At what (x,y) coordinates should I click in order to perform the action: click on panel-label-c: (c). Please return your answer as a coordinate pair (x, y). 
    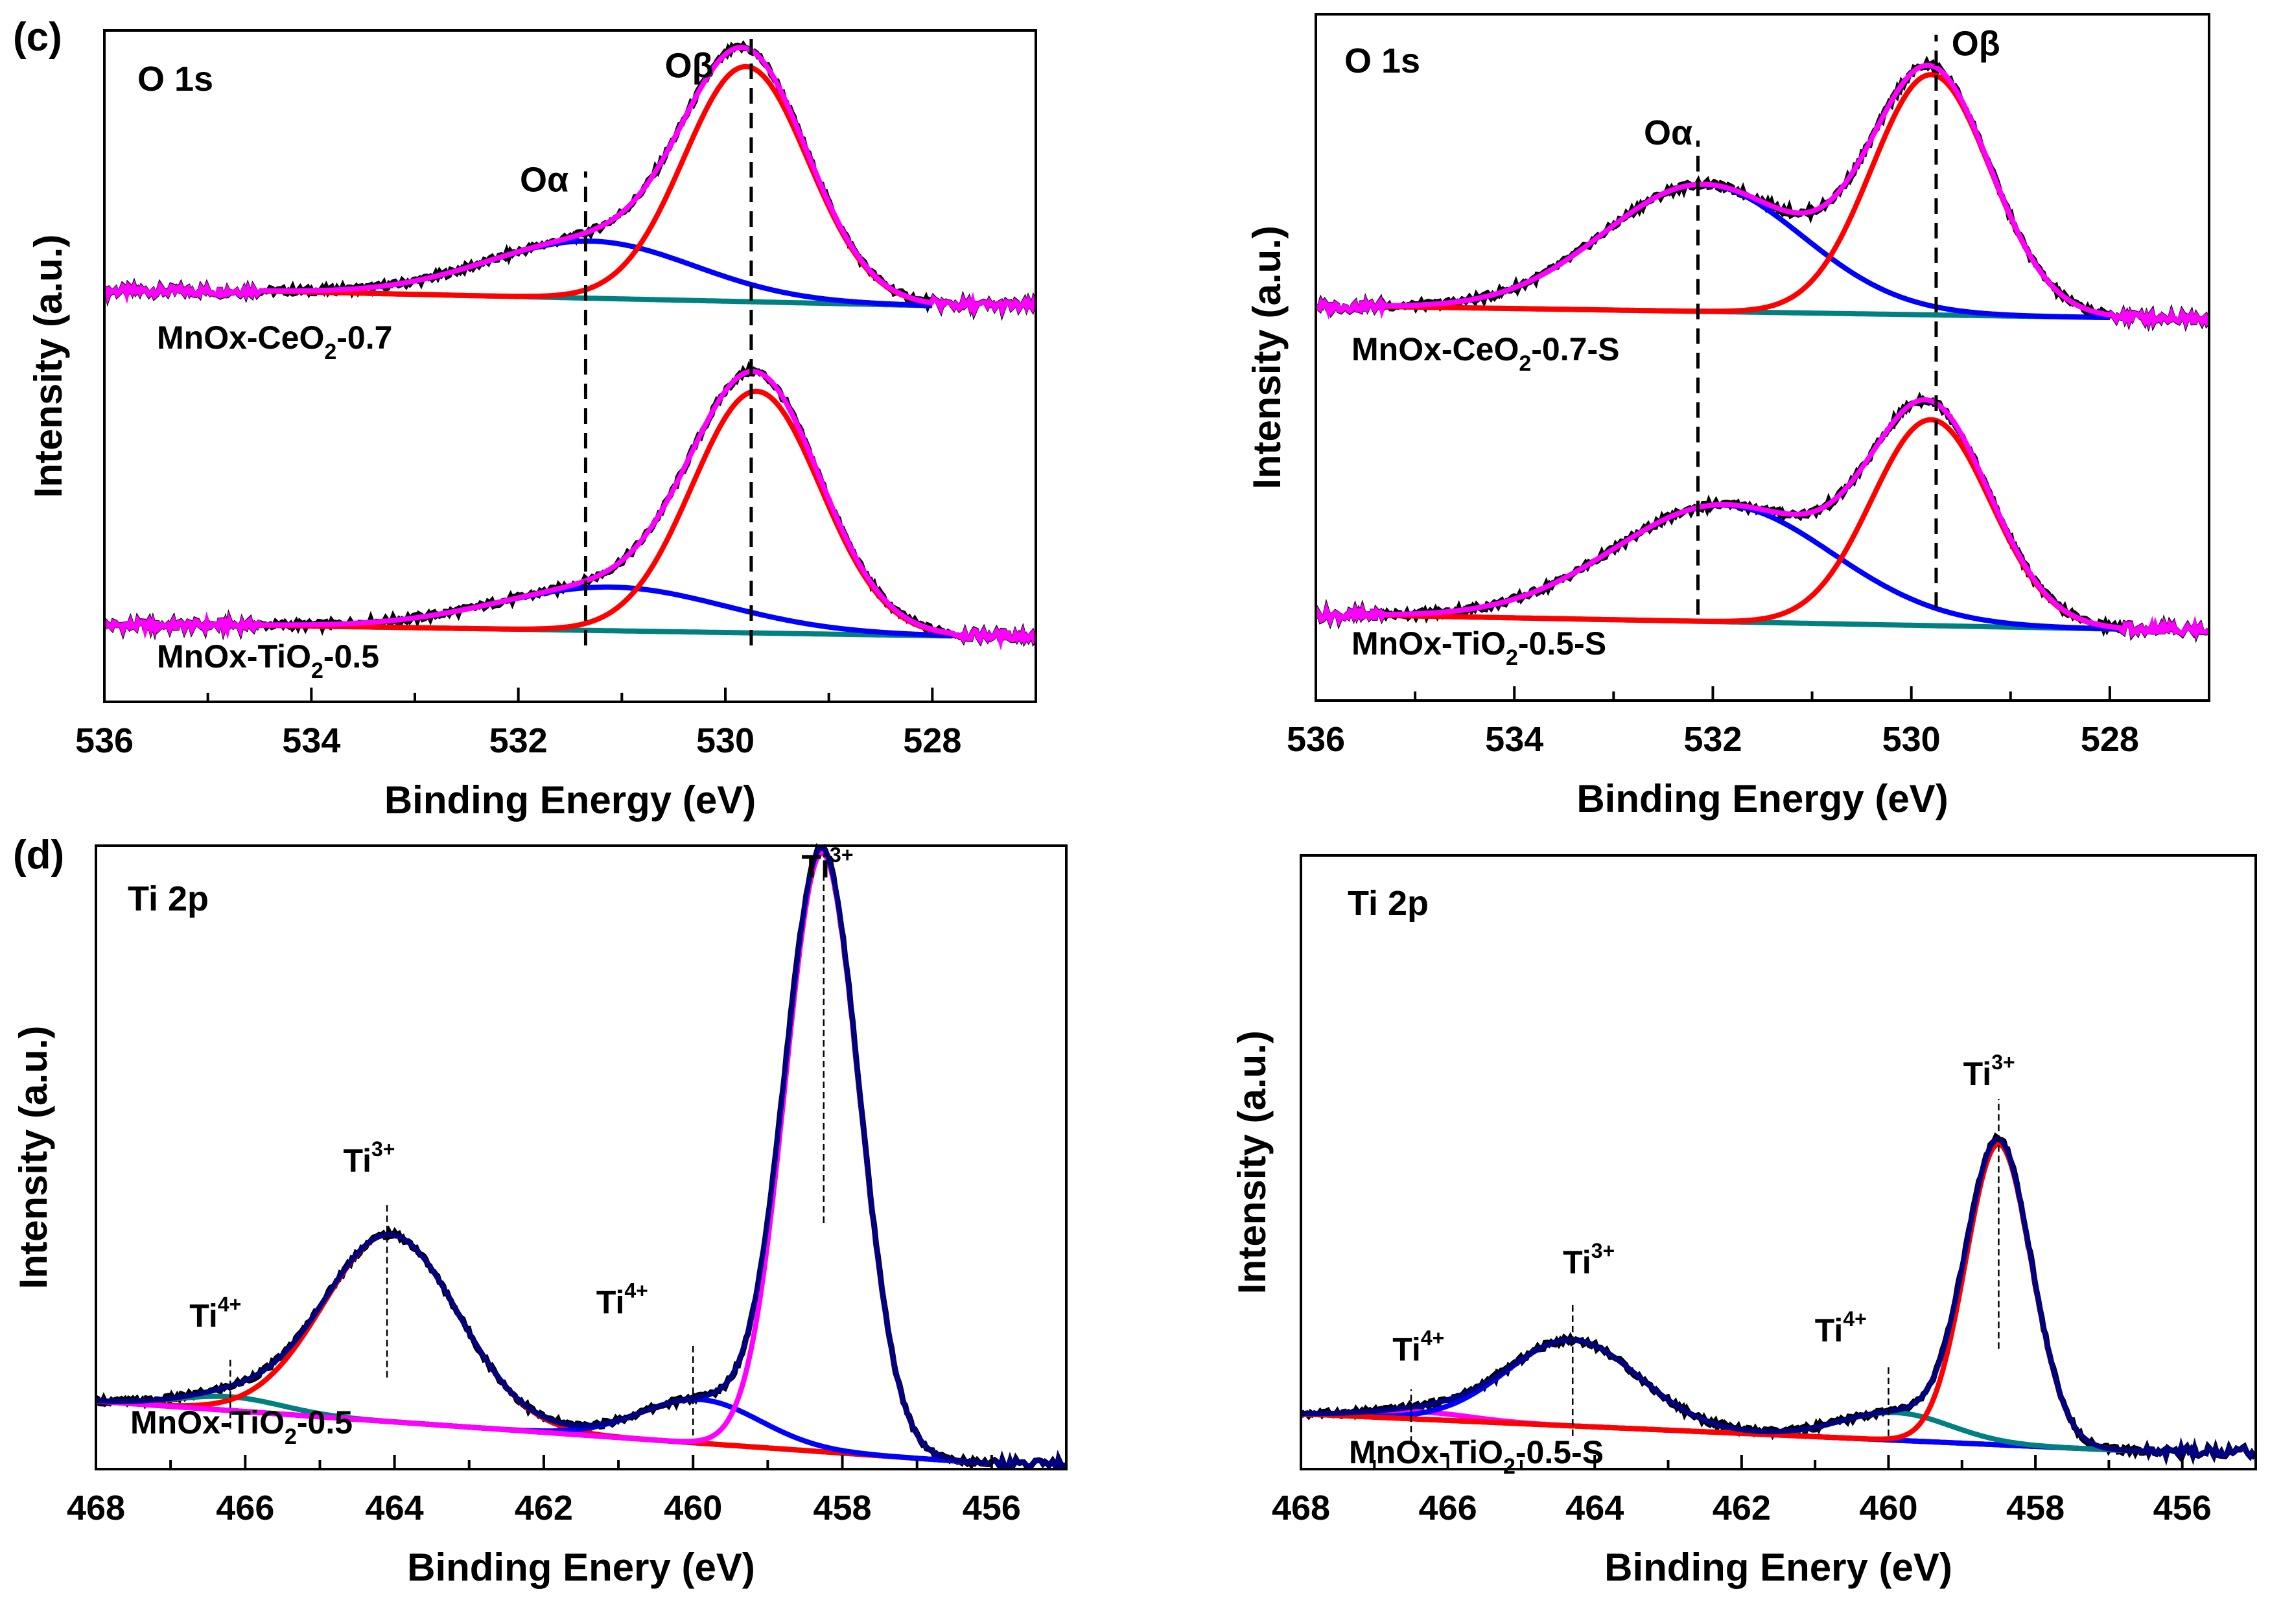
    Looking at the image, I should click on (38, 37).